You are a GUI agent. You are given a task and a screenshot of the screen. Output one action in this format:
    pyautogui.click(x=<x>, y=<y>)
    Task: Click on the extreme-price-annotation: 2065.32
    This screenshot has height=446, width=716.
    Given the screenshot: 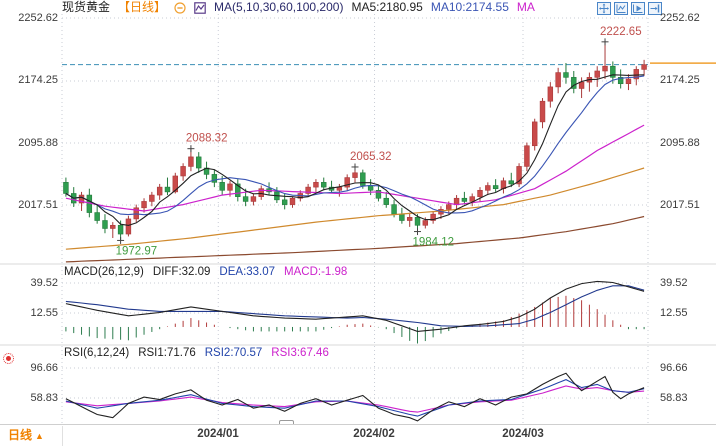 What is the action you would take?
    pyautogui.click(x=371, y=157)
    